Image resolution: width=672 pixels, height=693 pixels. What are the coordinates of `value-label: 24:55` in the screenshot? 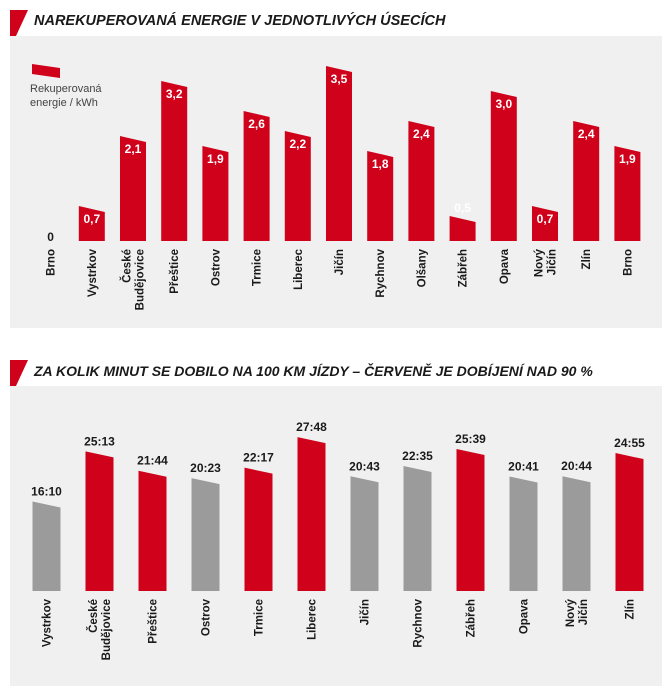 It's located at (629, 443).